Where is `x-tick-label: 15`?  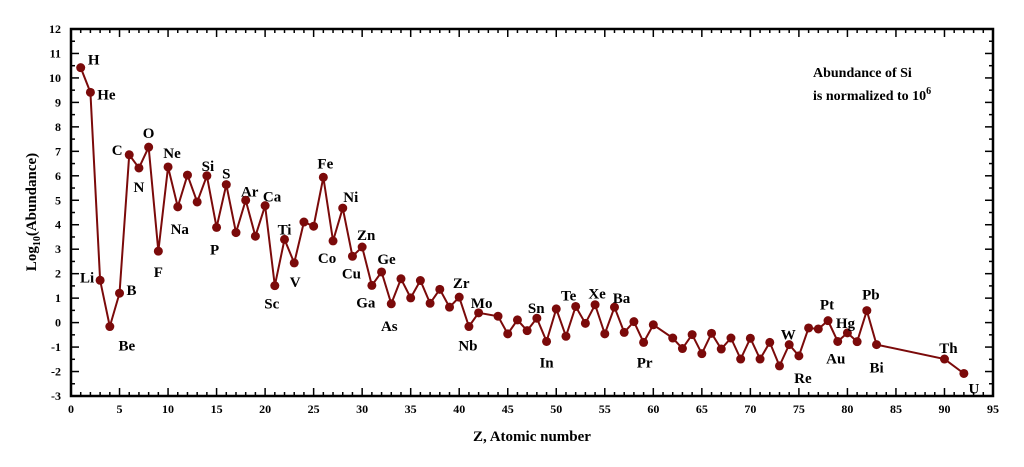
x-tick-label: 15 is located at coordinates (217, 409).